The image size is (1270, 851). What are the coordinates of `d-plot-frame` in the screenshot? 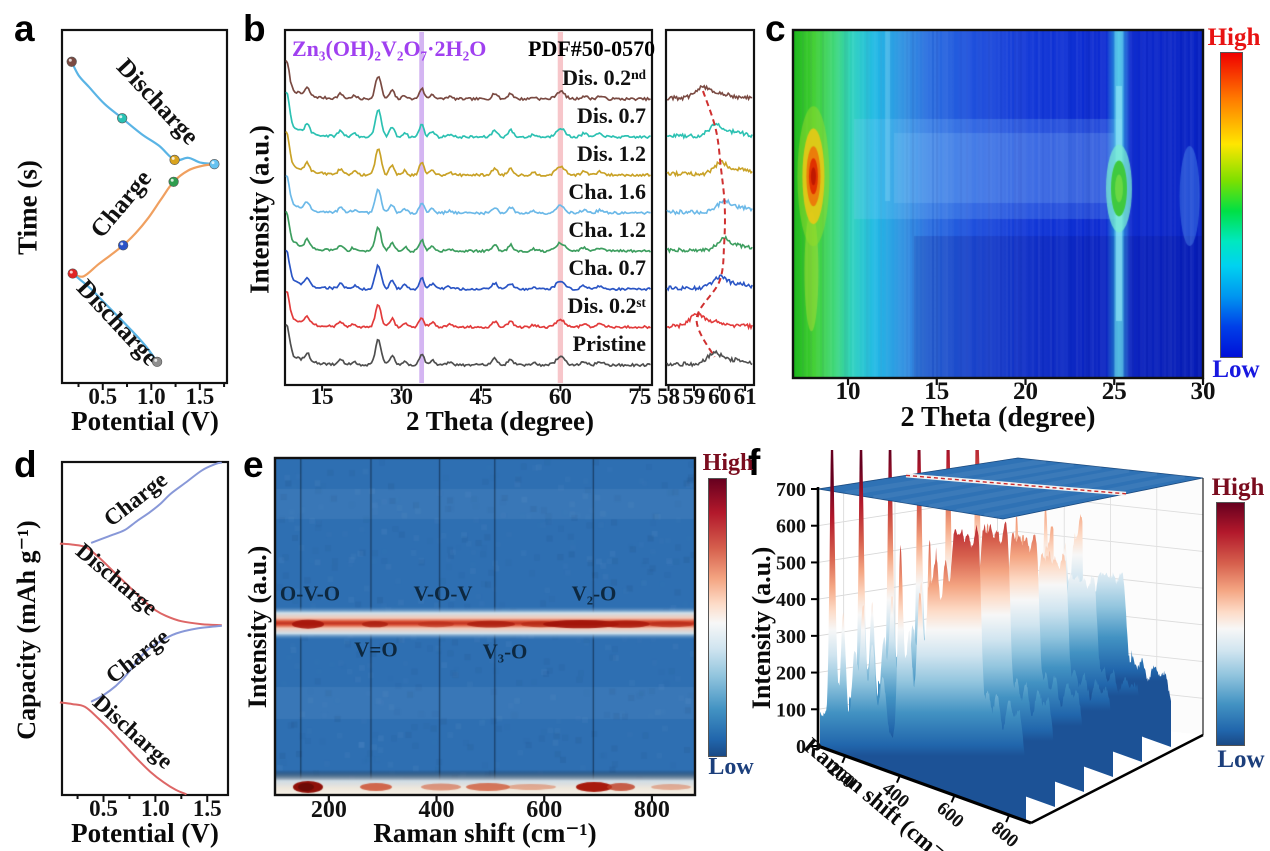 It's located at (145, 628).